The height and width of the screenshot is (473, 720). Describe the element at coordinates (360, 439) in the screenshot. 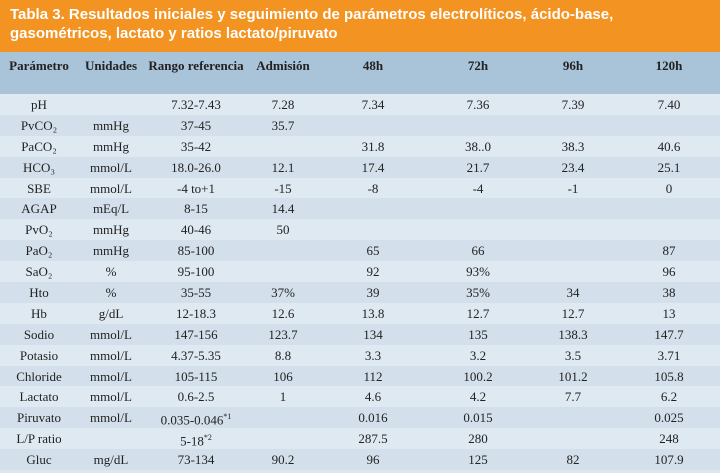

I see `table-row: L/P ratio 5-18*2 287.5 280 248` at that location.